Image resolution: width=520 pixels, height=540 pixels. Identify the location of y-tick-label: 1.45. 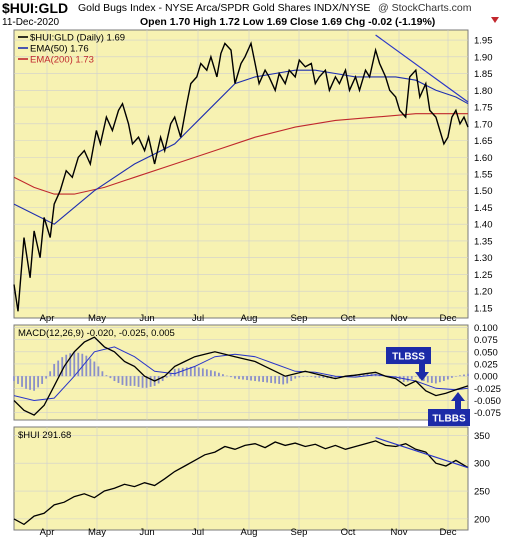
(483, 208).